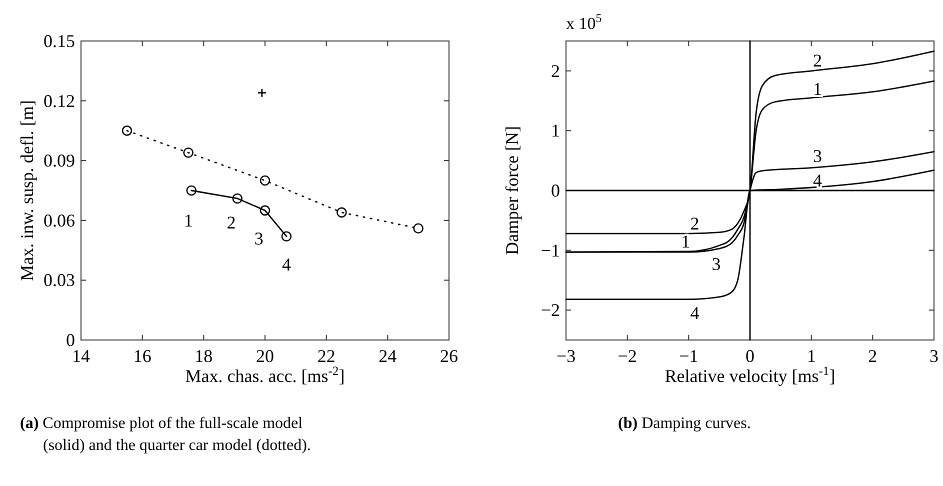 The image size is (943, 486). Describe the element at coordinates (512, 190) in the screenshot. I see `y-axis-title: Damper force [N]` at that location.